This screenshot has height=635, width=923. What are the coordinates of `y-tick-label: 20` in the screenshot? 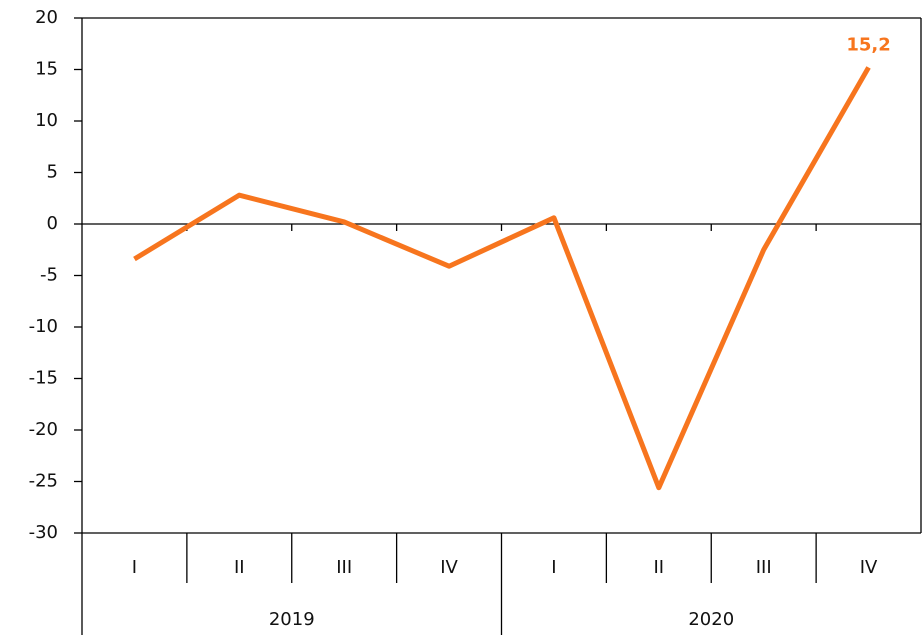 It's located at (46, 17).